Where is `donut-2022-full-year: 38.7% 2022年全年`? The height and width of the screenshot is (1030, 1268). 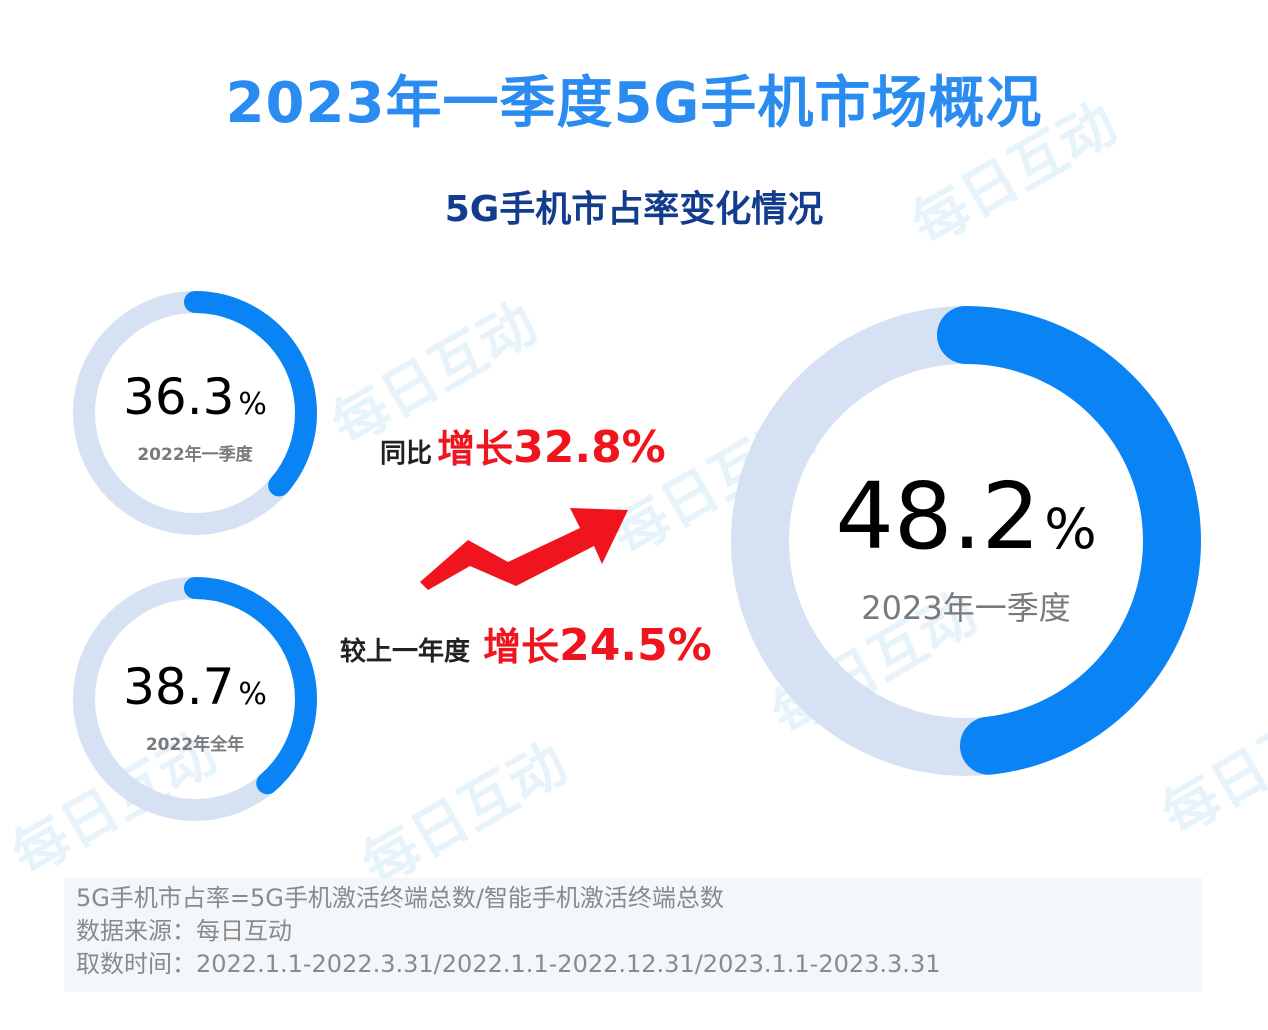
donut-2022-full-year: 38.7% 2022年全年 is located at coordinates (195, 699).